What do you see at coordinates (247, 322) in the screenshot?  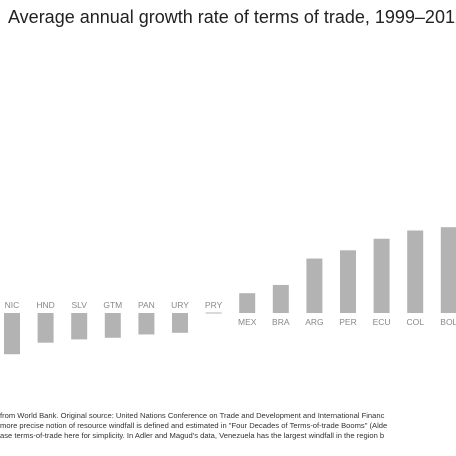 I see `tick-label-mex: MEX` at bounding box center [247, 322].